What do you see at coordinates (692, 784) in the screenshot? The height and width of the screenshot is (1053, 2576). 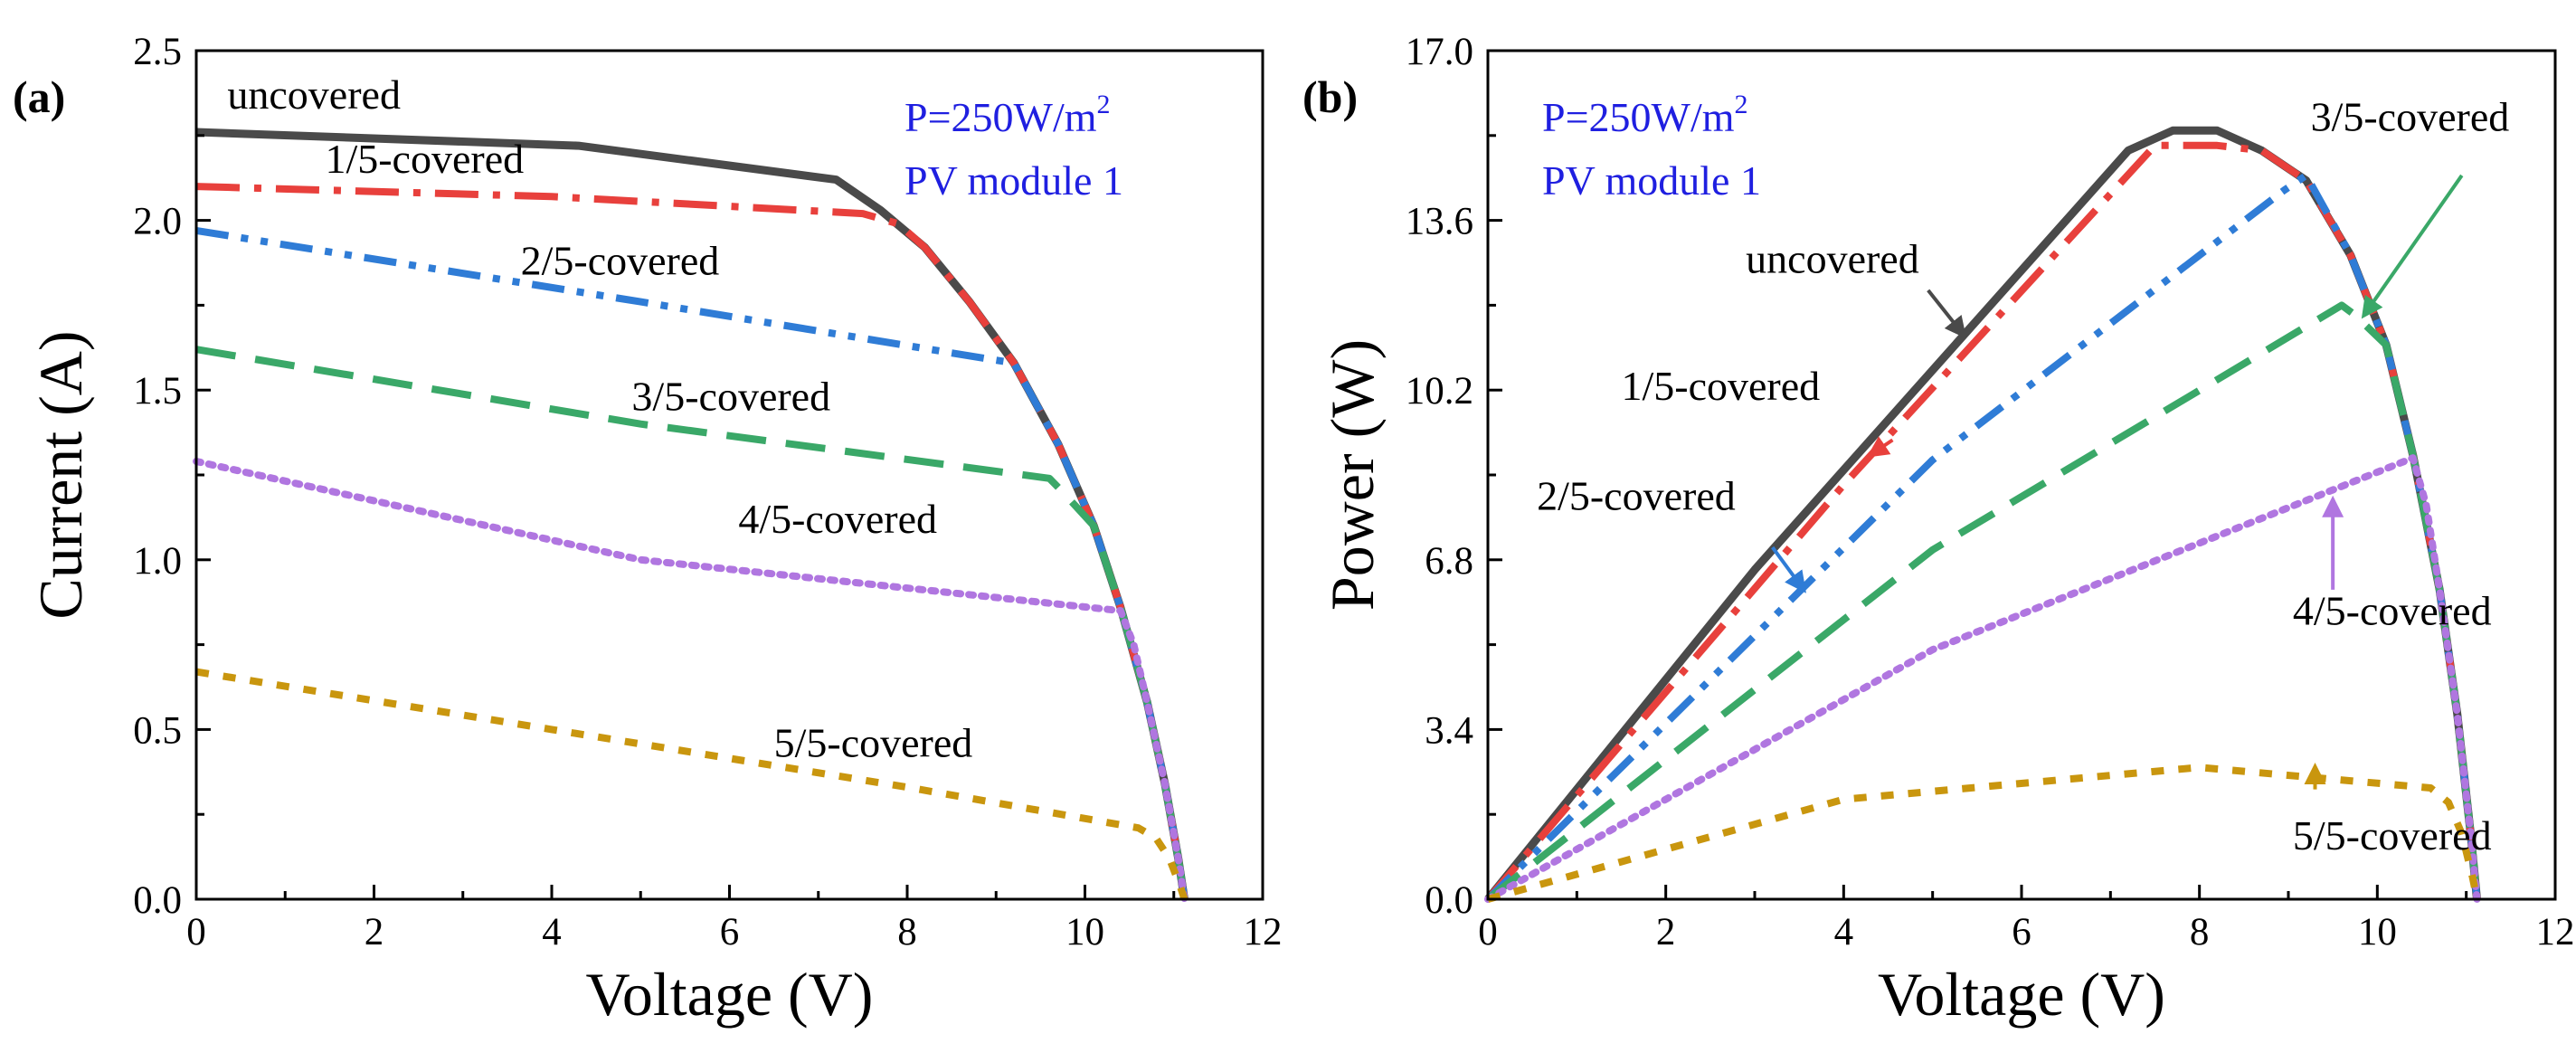 I see `series-line-a-5-5-covered` at bounding box center [692, 784].